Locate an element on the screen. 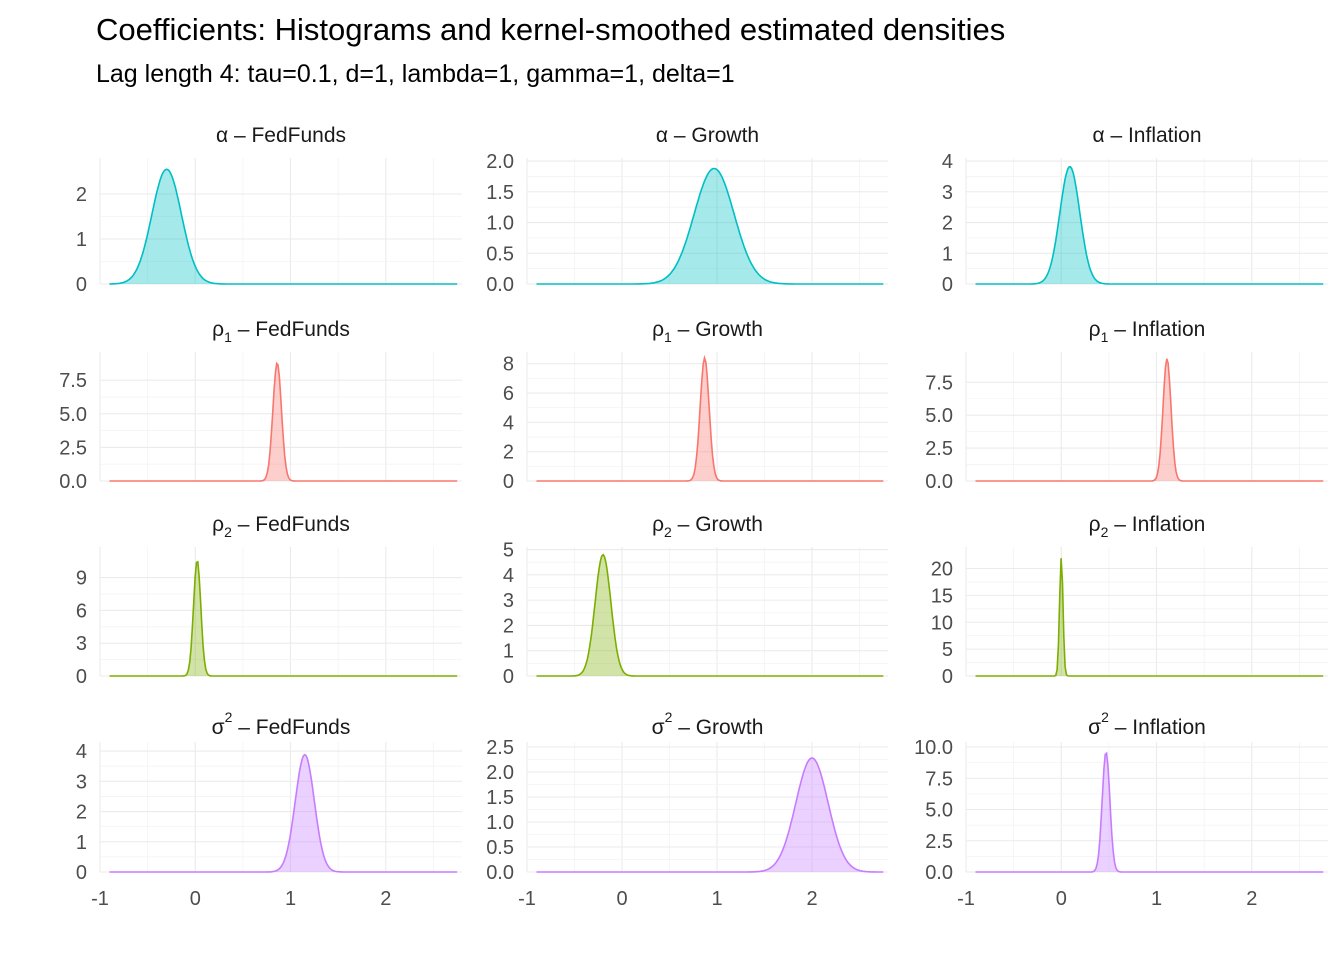 Image resolution: width=1344 pixels, height=960 pixels. y-tick-label: 9 is located at coordinates (81, 579).